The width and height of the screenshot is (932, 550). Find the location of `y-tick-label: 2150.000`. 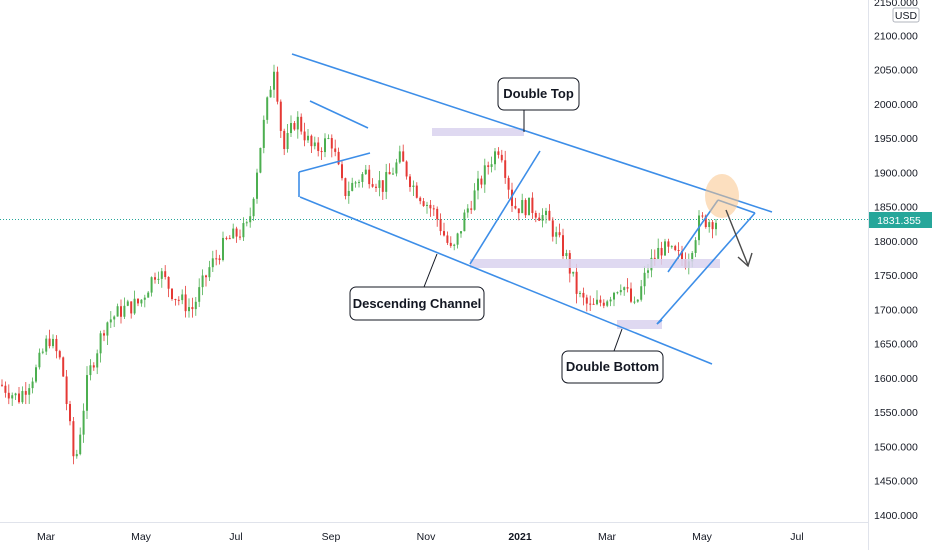

y-tick-label: 2150.000 is located at coordinates (896, 4).